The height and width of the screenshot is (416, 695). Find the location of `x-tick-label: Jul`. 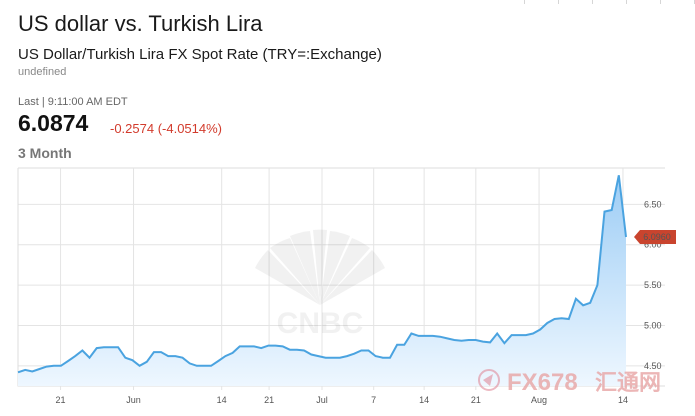

x-tick-label: Jul is located at coordinates (322, 400).